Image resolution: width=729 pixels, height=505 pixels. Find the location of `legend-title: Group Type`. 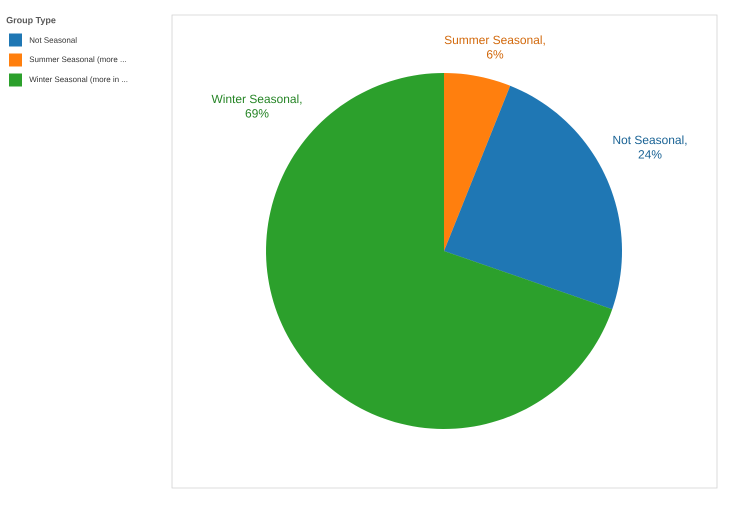

legend-title: Group Type is located at coordinates (31, 21).